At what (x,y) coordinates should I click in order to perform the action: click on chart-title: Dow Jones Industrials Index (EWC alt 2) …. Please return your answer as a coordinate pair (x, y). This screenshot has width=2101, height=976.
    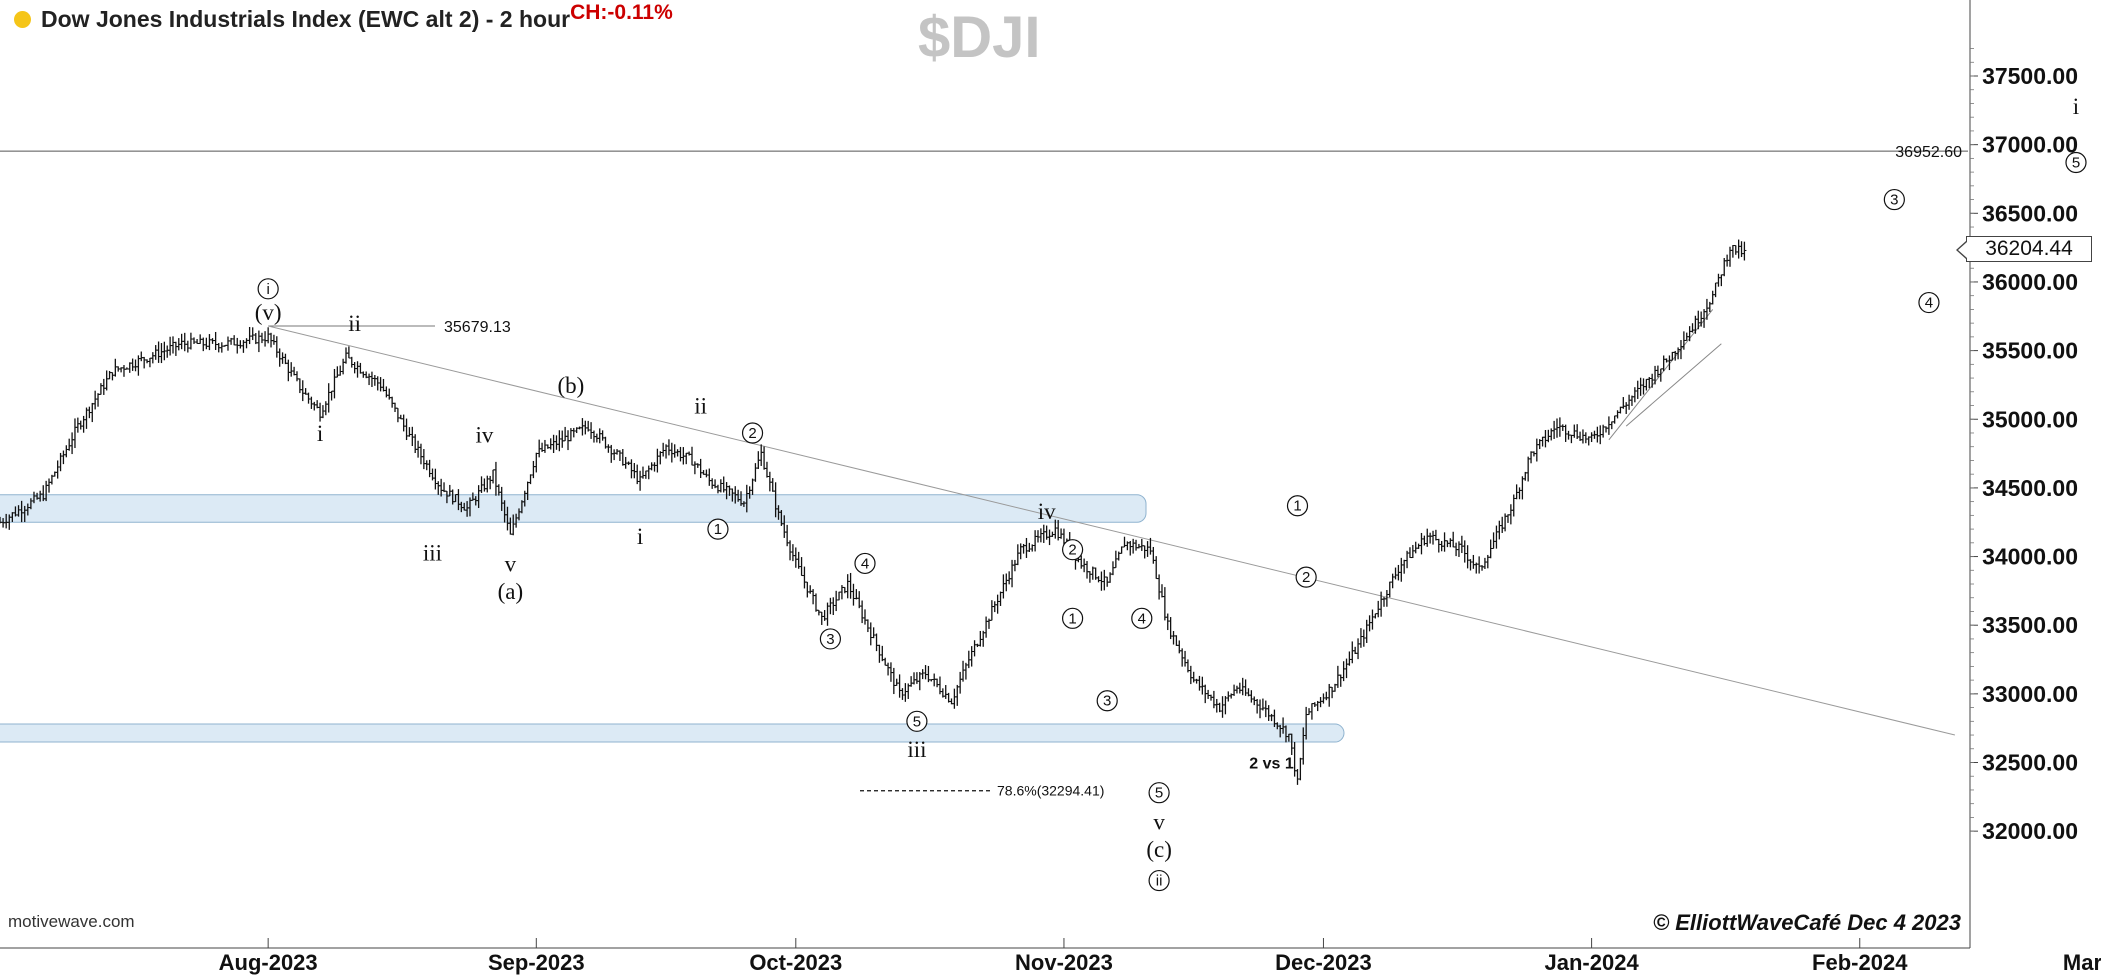
    Looking at the image, I should click on (306, 18).